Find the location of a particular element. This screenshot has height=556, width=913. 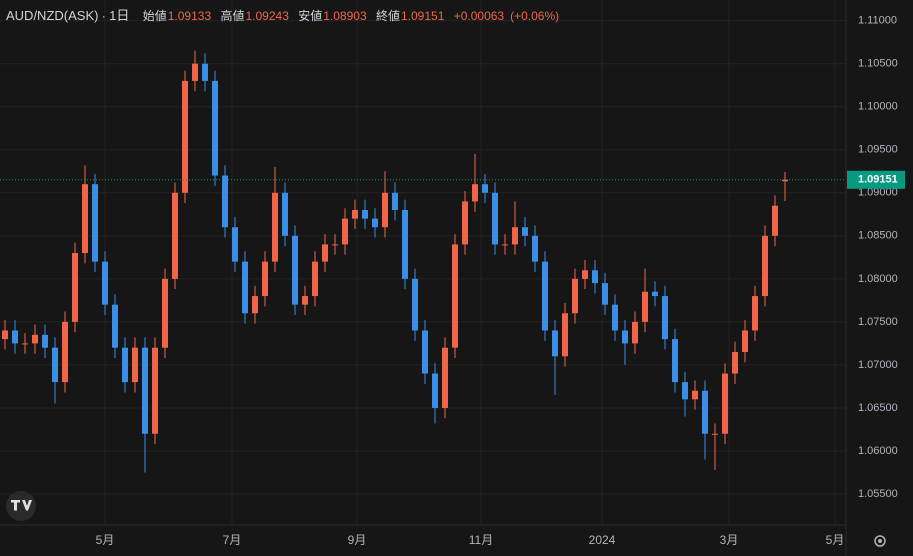

interval: 1日 is located at coordinates (119, 15).